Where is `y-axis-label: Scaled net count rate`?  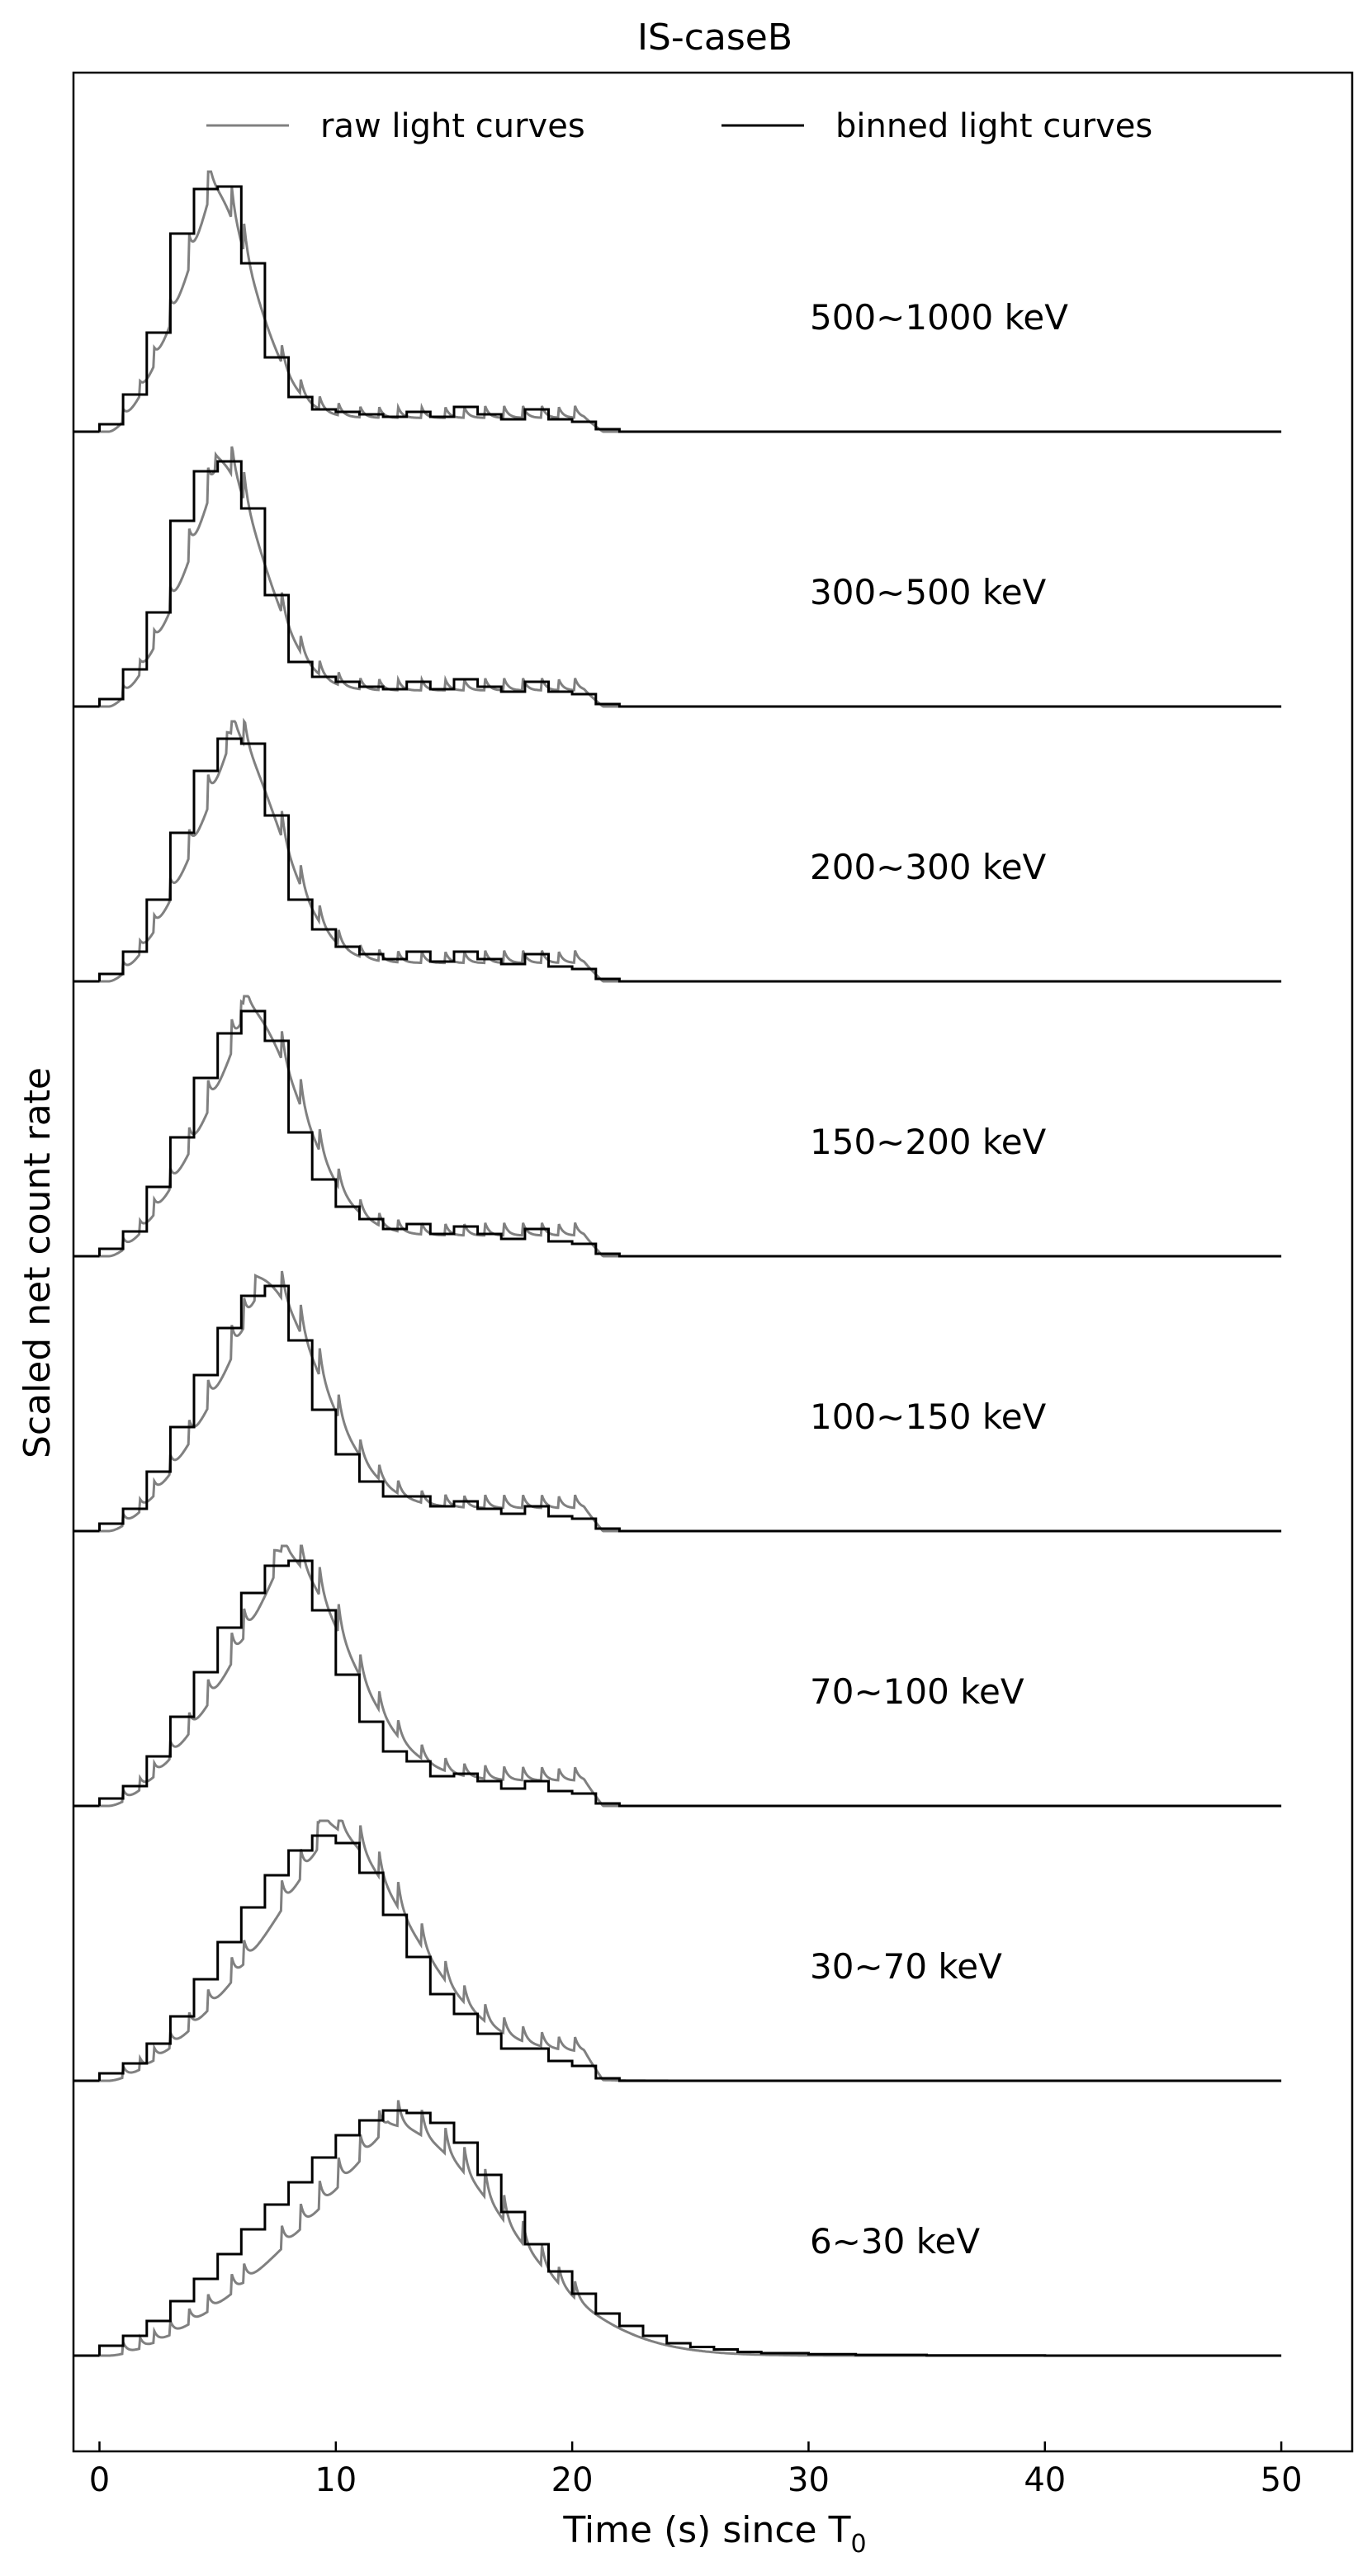 y-axis-label: Scaled net count rate is located at coordinates (38, 1262).